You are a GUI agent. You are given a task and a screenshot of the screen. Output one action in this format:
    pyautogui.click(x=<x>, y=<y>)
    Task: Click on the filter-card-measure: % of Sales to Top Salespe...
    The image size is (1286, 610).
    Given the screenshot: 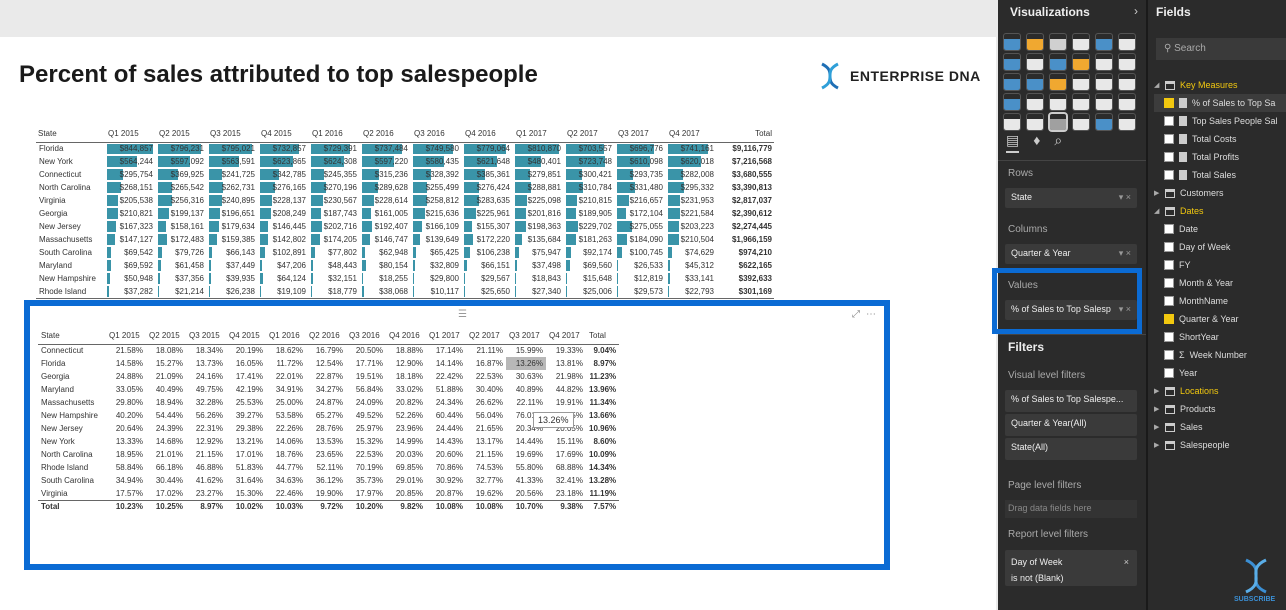 What is the action you would take?
    pyautogui.click(x=1071, y=401)
    